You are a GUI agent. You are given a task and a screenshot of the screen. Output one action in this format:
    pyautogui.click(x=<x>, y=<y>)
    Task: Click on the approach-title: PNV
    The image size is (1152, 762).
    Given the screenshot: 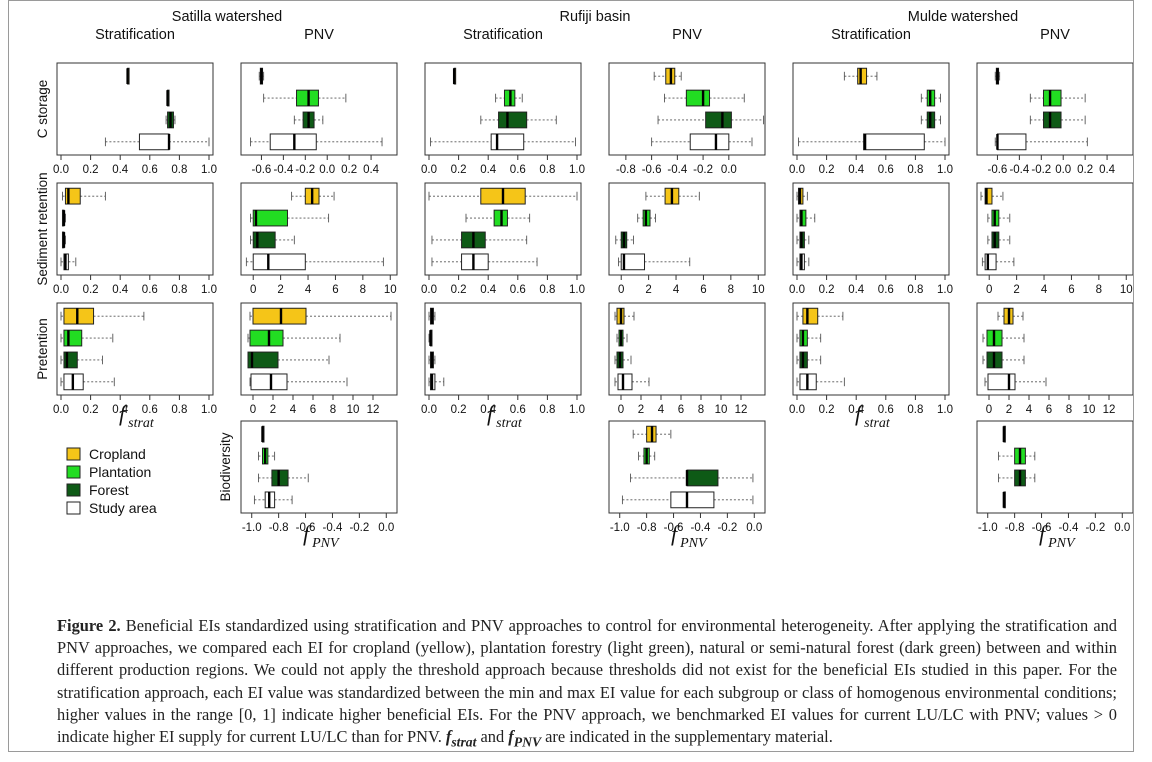 What is the action you would take?
    pyautogui.click(x=687, y=35)
    